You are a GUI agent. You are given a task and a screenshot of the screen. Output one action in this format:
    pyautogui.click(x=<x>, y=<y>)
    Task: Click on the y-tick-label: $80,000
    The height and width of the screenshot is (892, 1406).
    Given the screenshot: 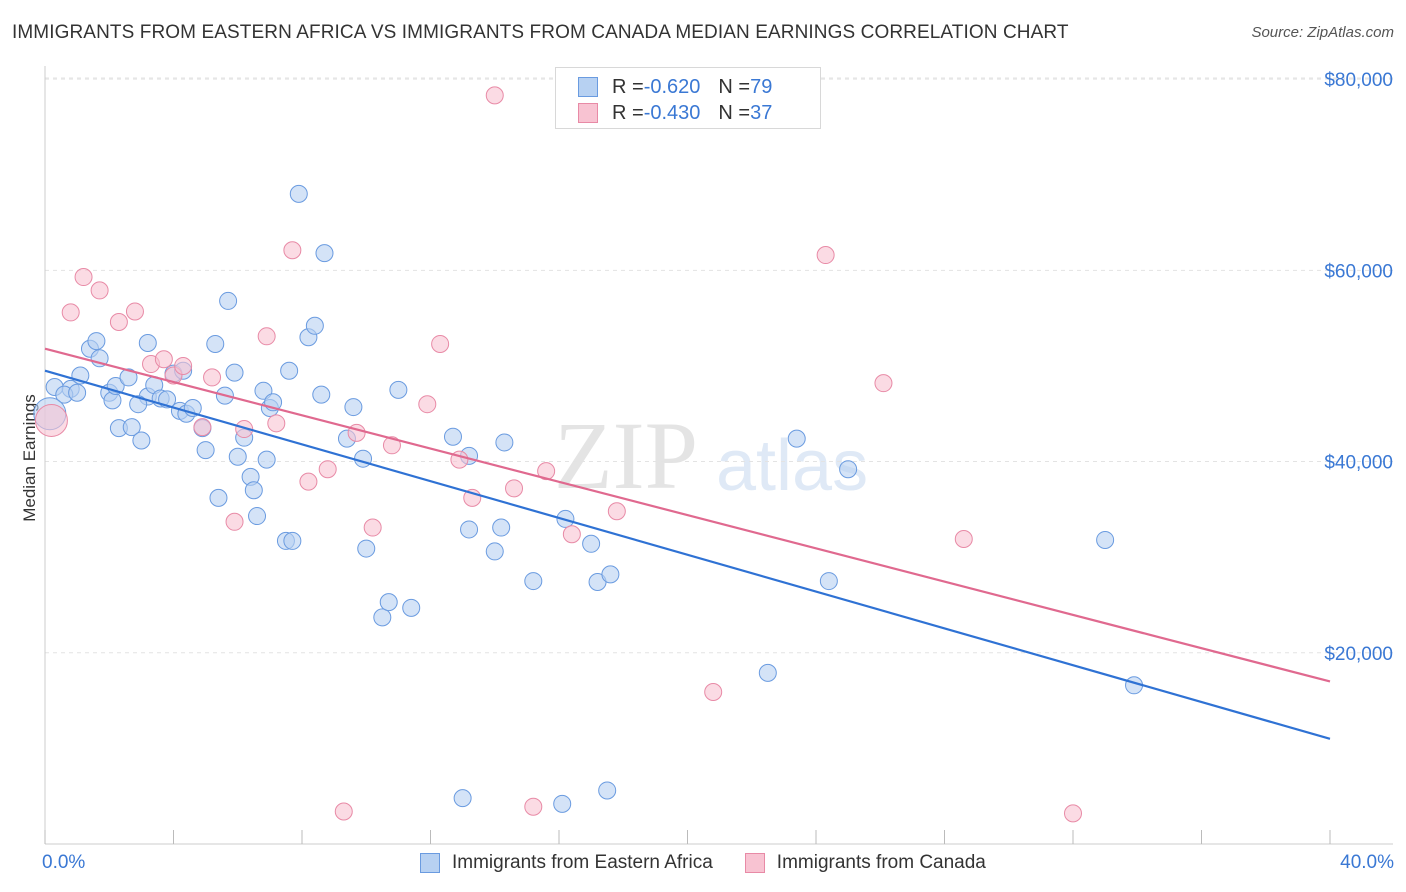 What is the action you would take?
    pyautogui.click(x=1358, y=80)
    